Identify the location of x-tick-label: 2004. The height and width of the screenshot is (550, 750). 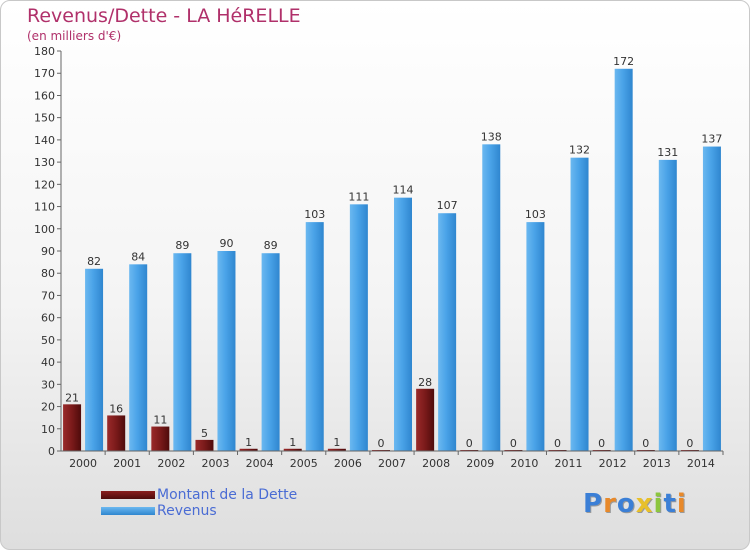
(260, 463).